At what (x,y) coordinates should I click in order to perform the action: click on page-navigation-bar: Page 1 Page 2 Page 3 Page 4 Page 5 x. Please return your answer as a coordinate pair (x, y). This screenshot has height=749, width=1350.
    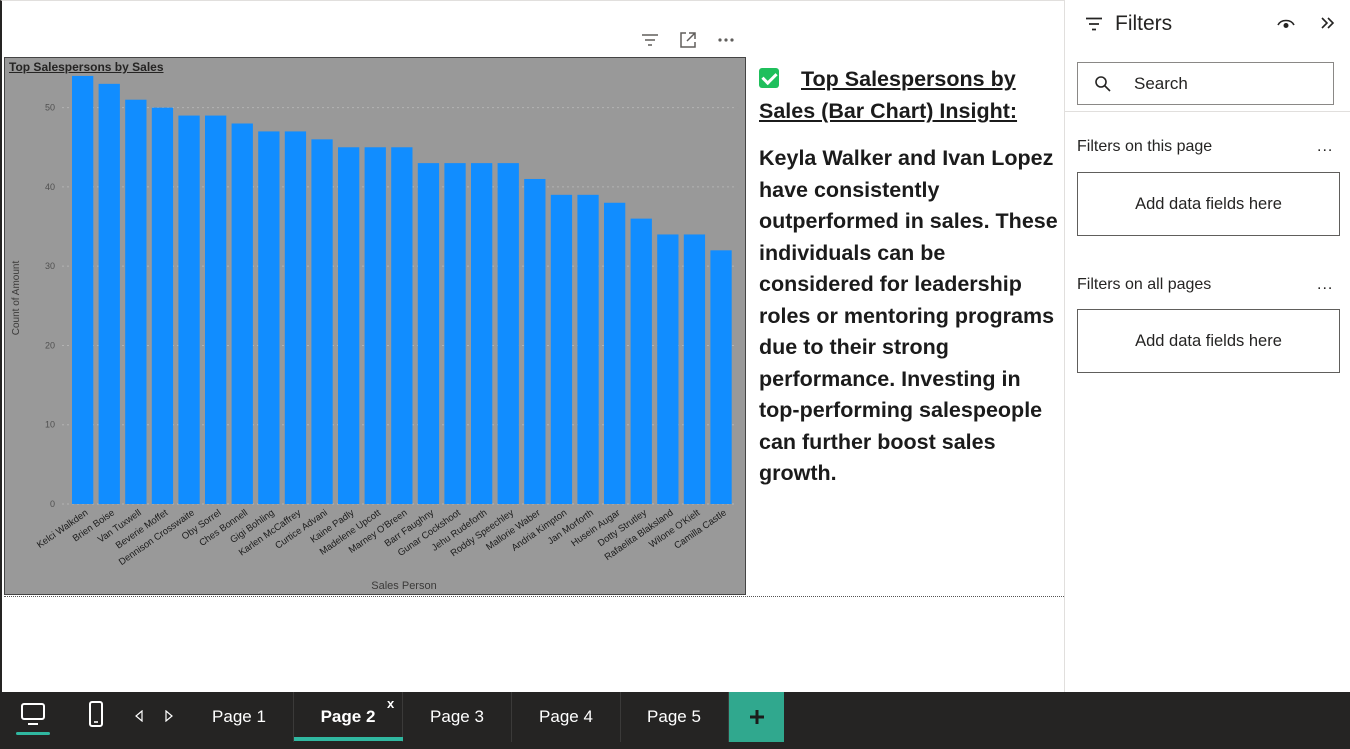
    Looking at the image, I should click on (675, 720).